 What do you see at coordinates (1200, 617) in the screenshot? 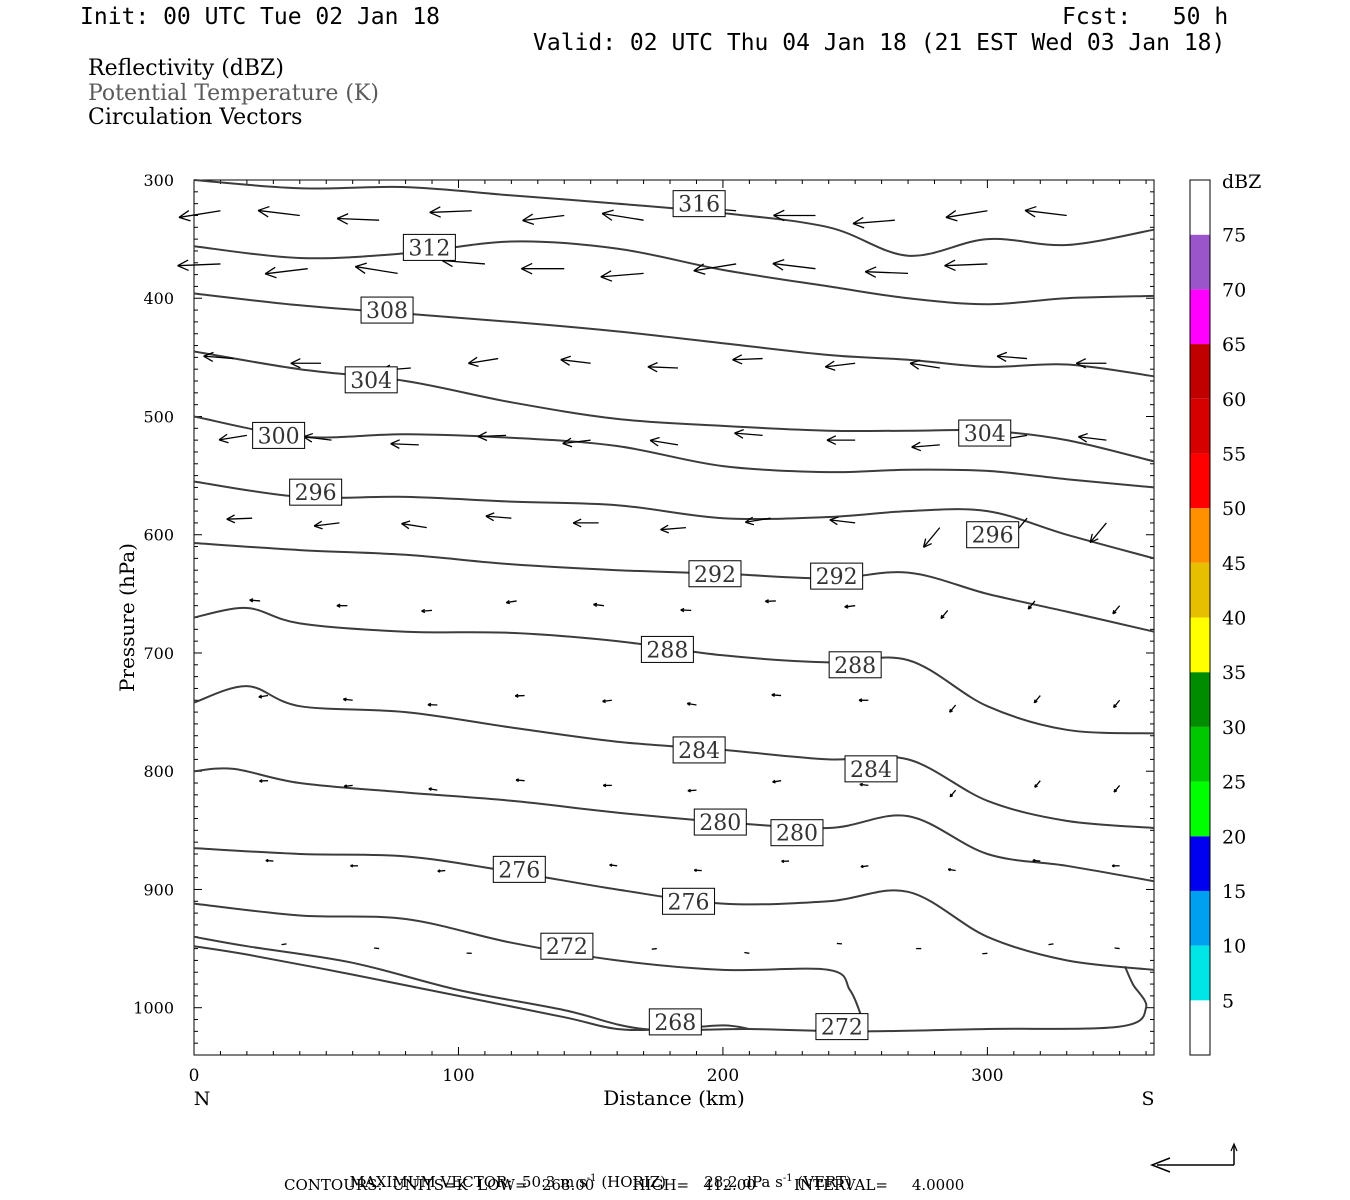
I see `colorbar-frame` at bounding box center [1200, 617].